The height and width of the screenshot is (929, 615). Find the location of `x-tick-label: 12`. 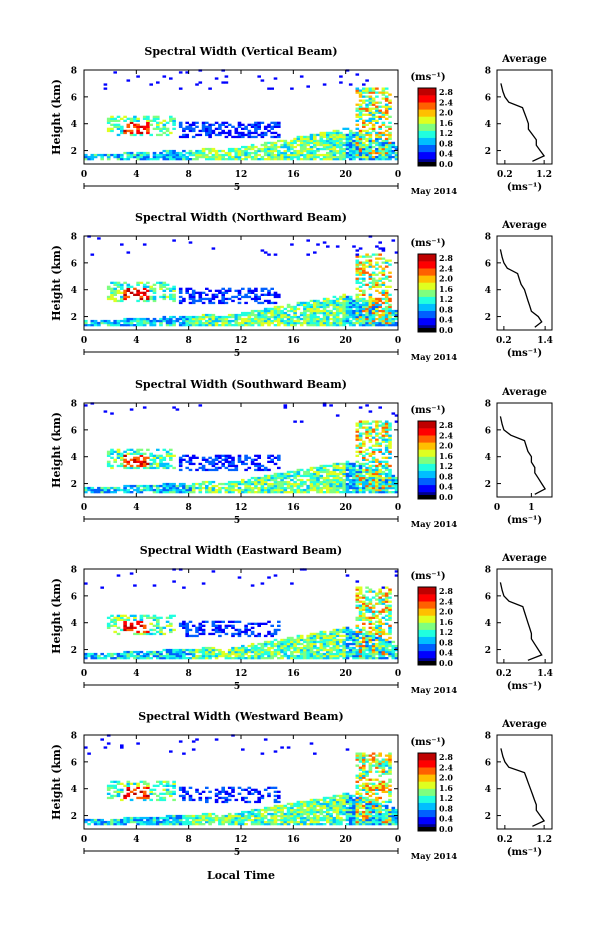

x-tick-label: 12 is located at coordinates (241, 508).